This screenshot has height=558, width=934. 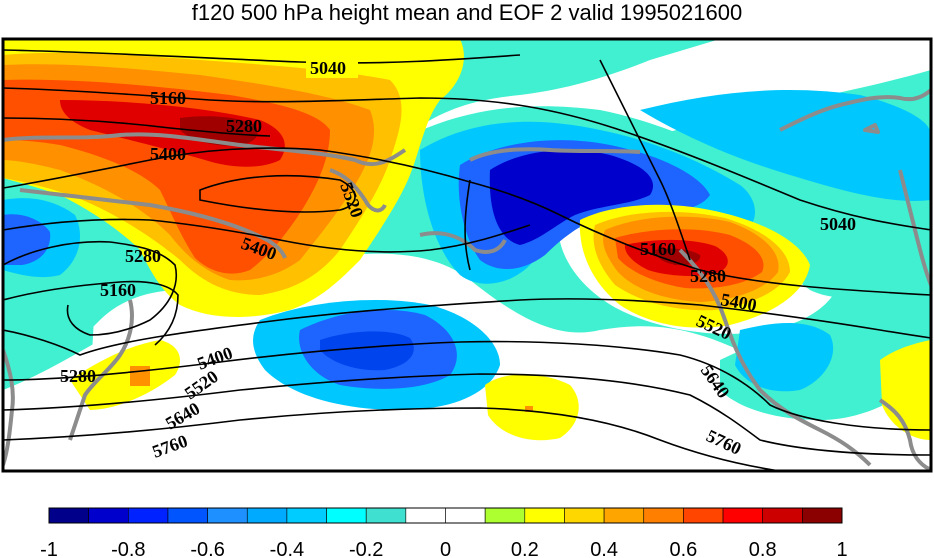 I want to click on colorbar-swatches, so click(x=445, y=515).